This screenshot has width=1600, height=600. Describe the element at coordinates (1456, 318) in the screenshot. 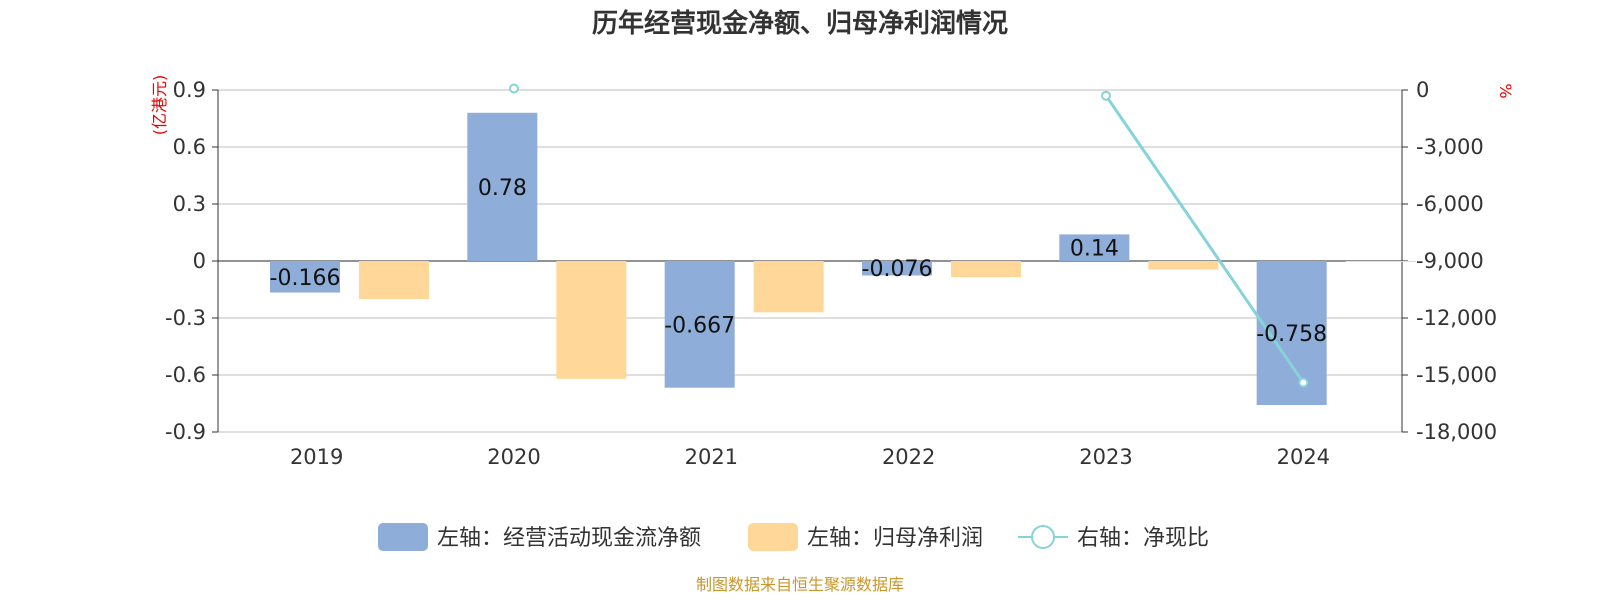

I see `right-tick-label: -12,000` at that location.